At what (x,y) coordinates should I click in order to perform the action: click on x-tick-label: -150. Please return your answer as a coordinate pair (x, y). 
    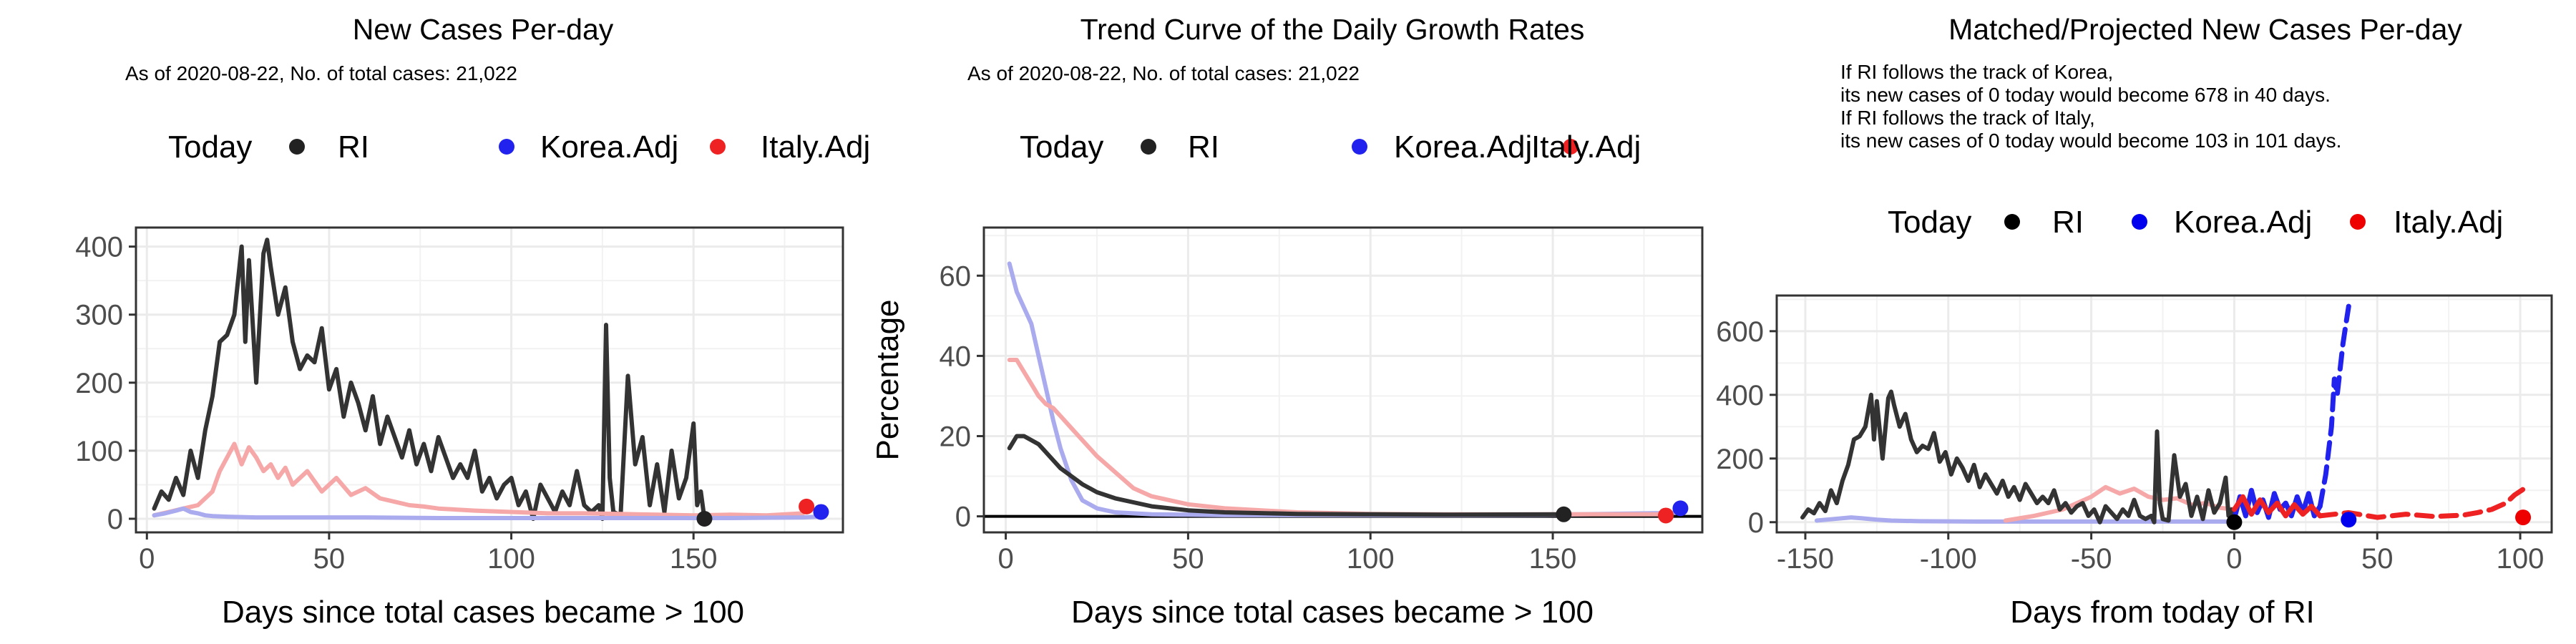
    Looking at the image, I should click on (1805, 559).